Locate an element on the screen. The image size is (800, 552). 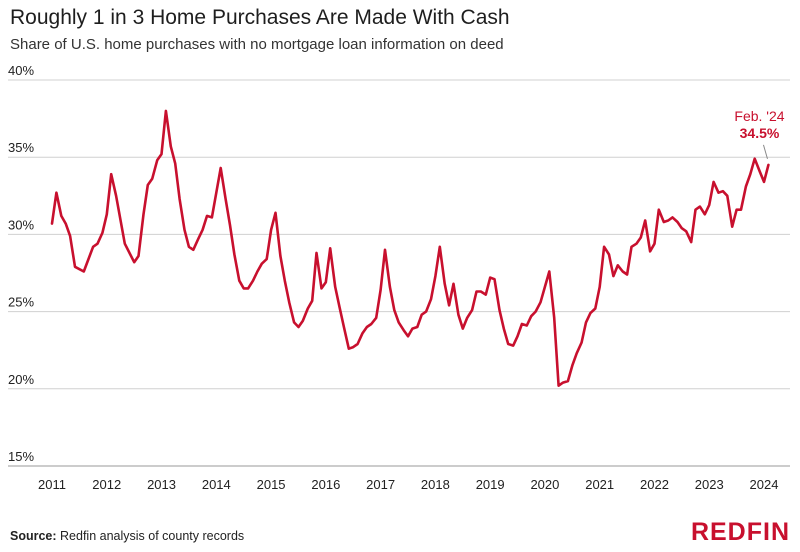
x-tick-label: 2018 is located at coordinates (435, 484).